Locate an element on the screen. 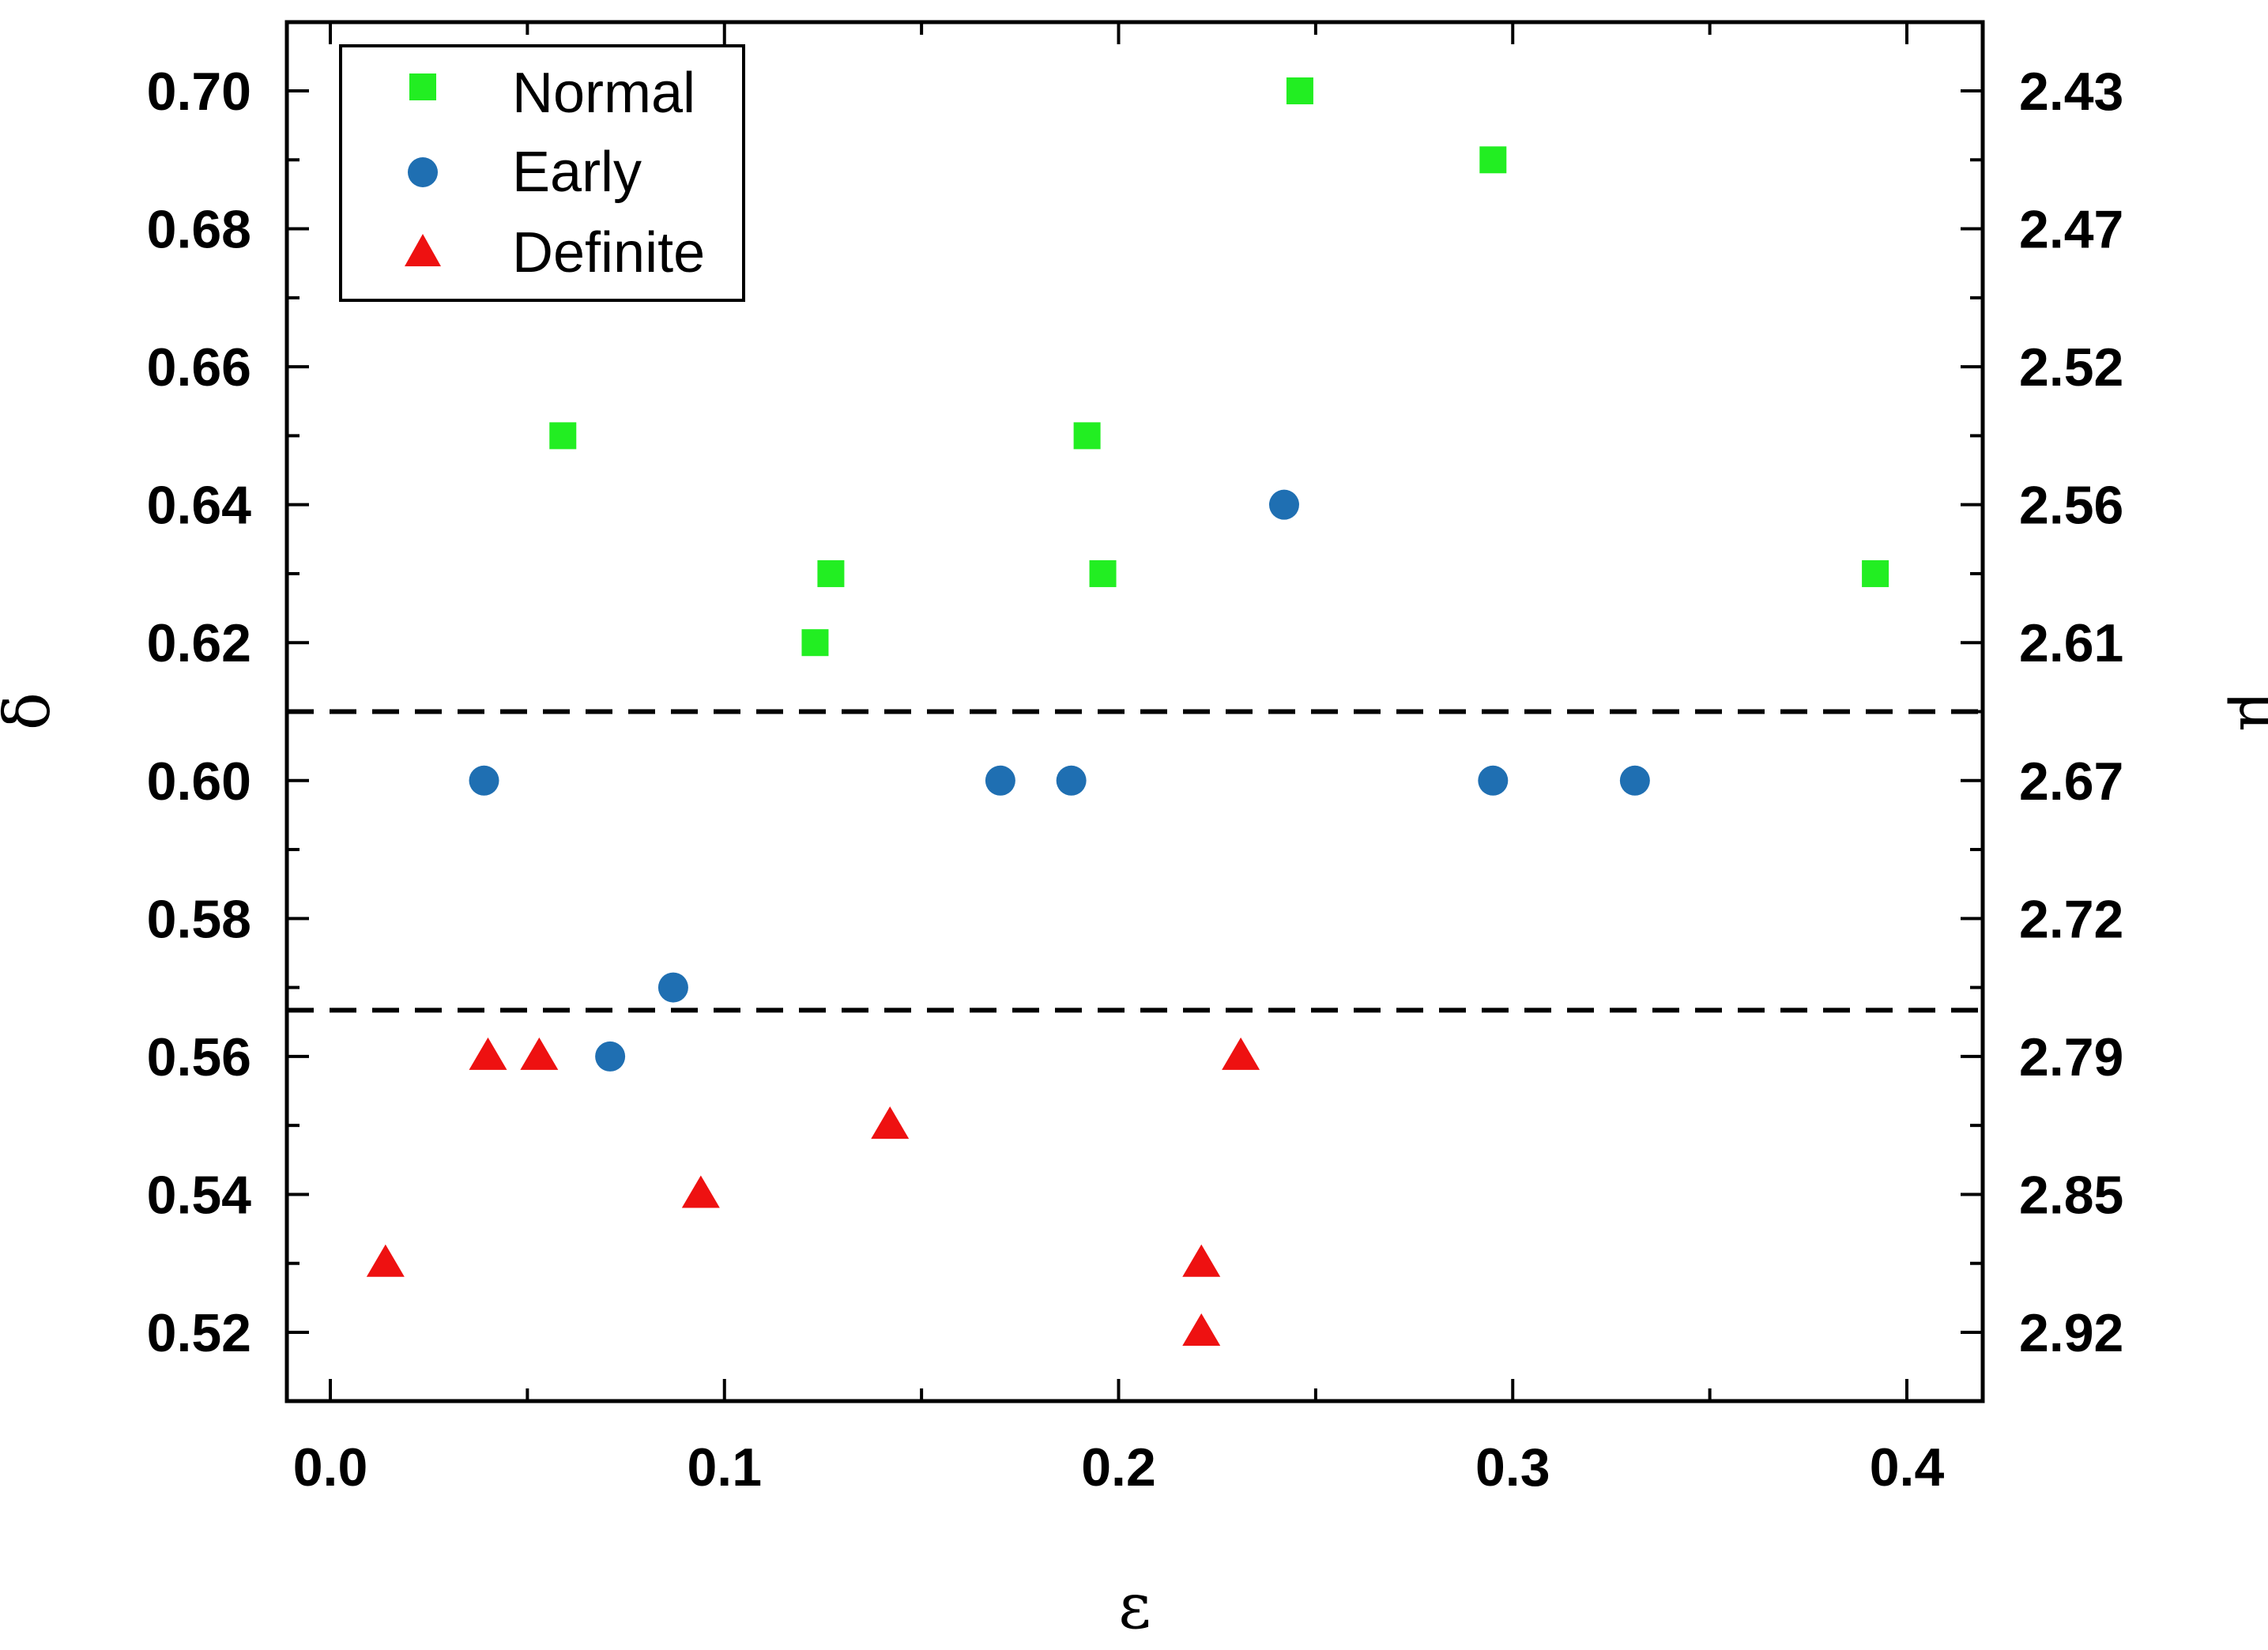 The width and height of the screenshot is (2268, 1650). y-tick-label-right: 2.43 is located at coordinates (2071, 92).